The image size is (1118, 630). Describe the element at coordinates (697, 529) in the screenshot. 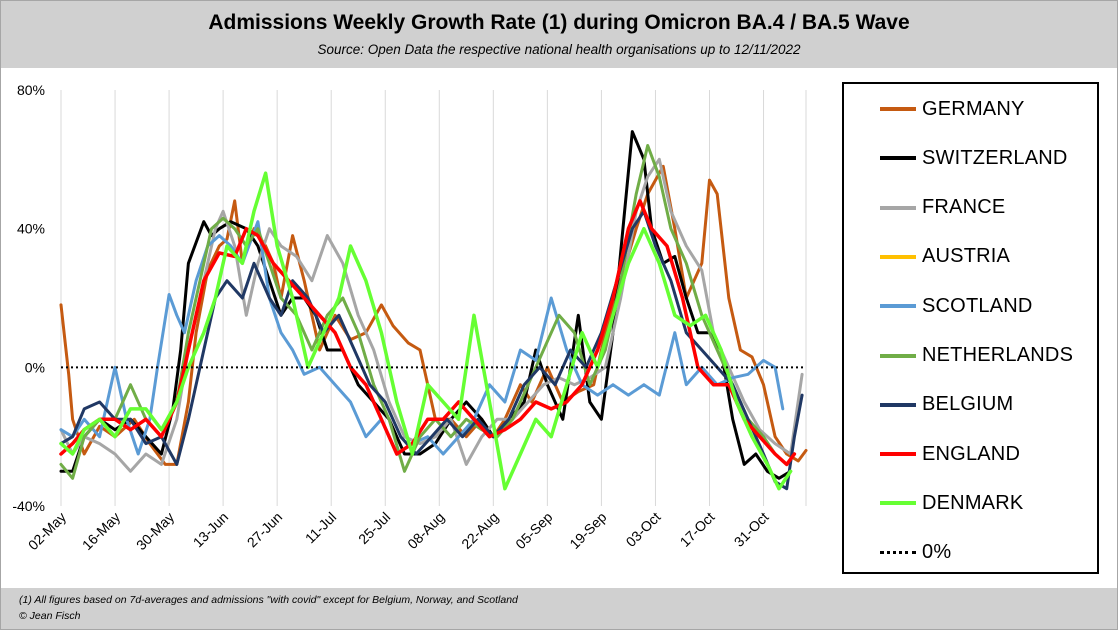

I see `x-tick-label: 17-Oct` at that location.